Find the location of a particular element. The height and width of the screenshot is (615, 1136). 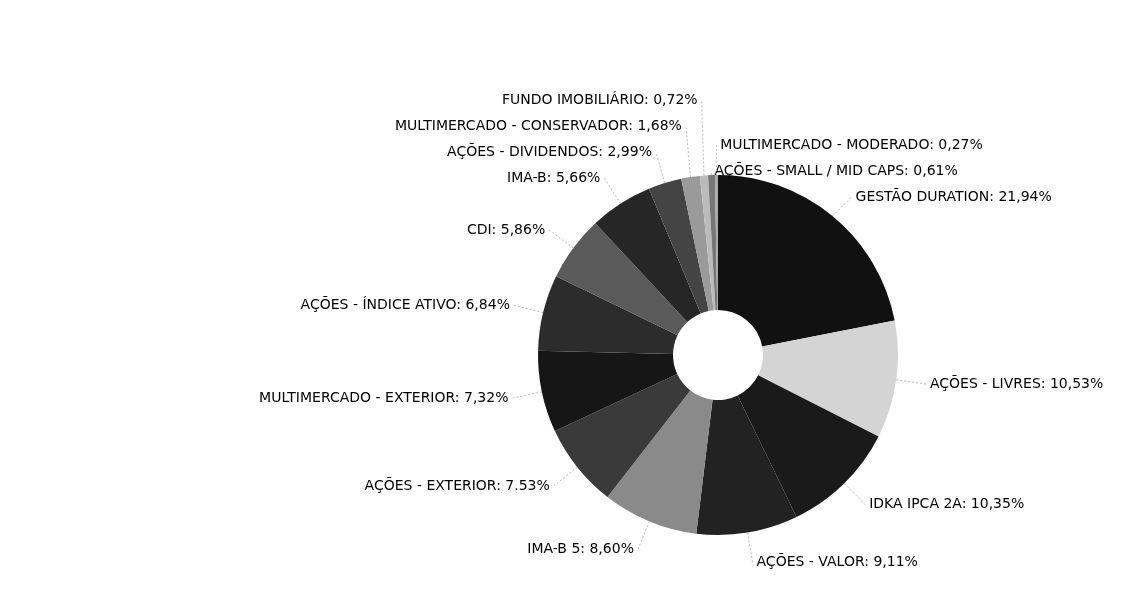

slice-label: IDKA IPCA 2A: 10,35% is located at coordinates (947, 503).